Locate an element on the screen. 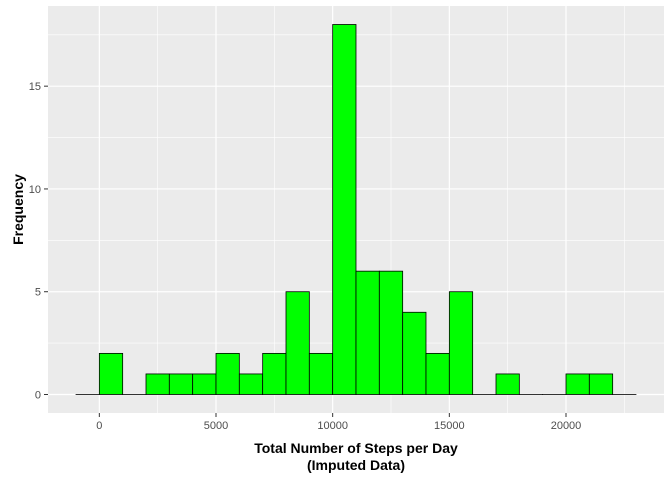  y-axis: 0 5 10 15 is located at coordinates (38, 241).